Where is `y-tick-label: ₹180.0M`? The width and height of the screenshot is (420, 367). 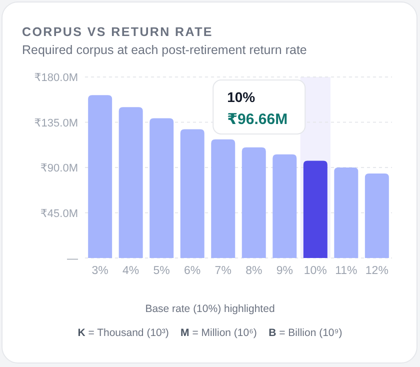 y-tick-label: ₹180.0M is located at coordinates (56, 78).